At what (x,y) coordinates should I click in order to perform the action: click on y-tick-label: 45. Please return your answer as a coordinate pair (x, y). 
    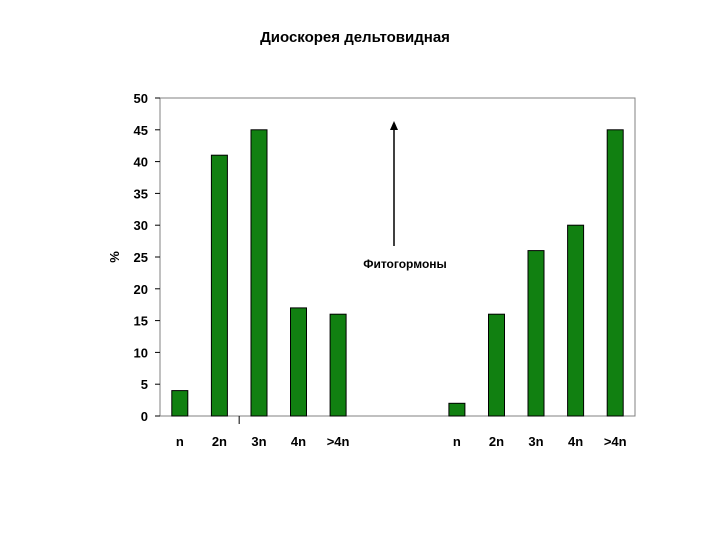
    Looking at the image, I should click on (141, 130).